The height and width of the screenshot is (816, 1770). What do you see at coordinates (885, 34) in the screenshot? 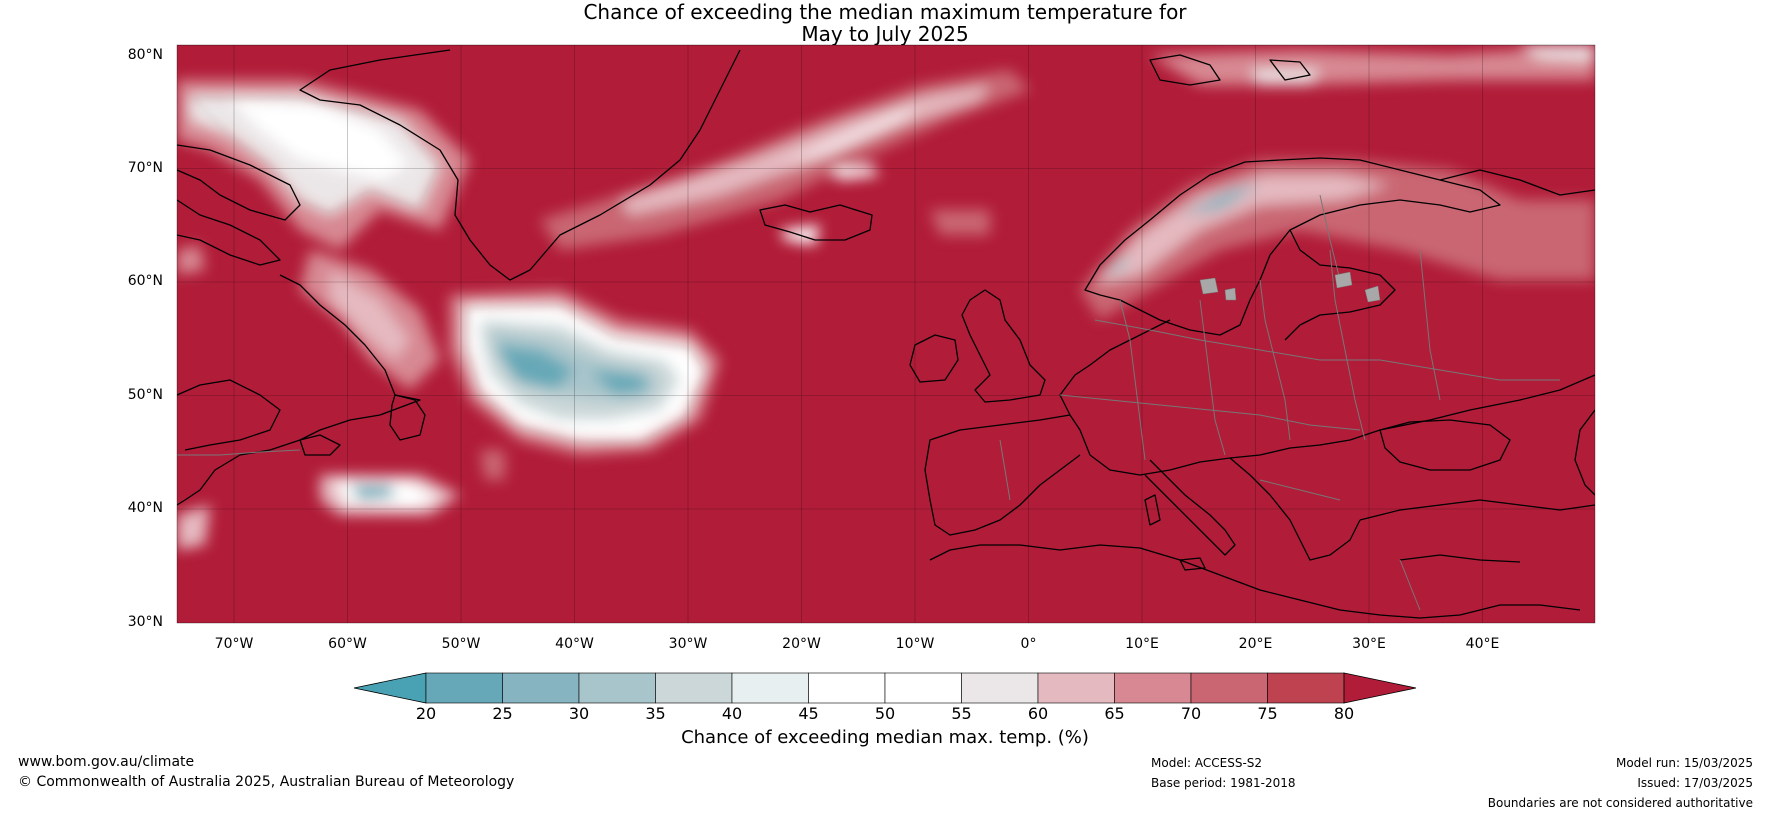
I see `map-title-line2: May to July 2025` at bounding box center [885, 34].